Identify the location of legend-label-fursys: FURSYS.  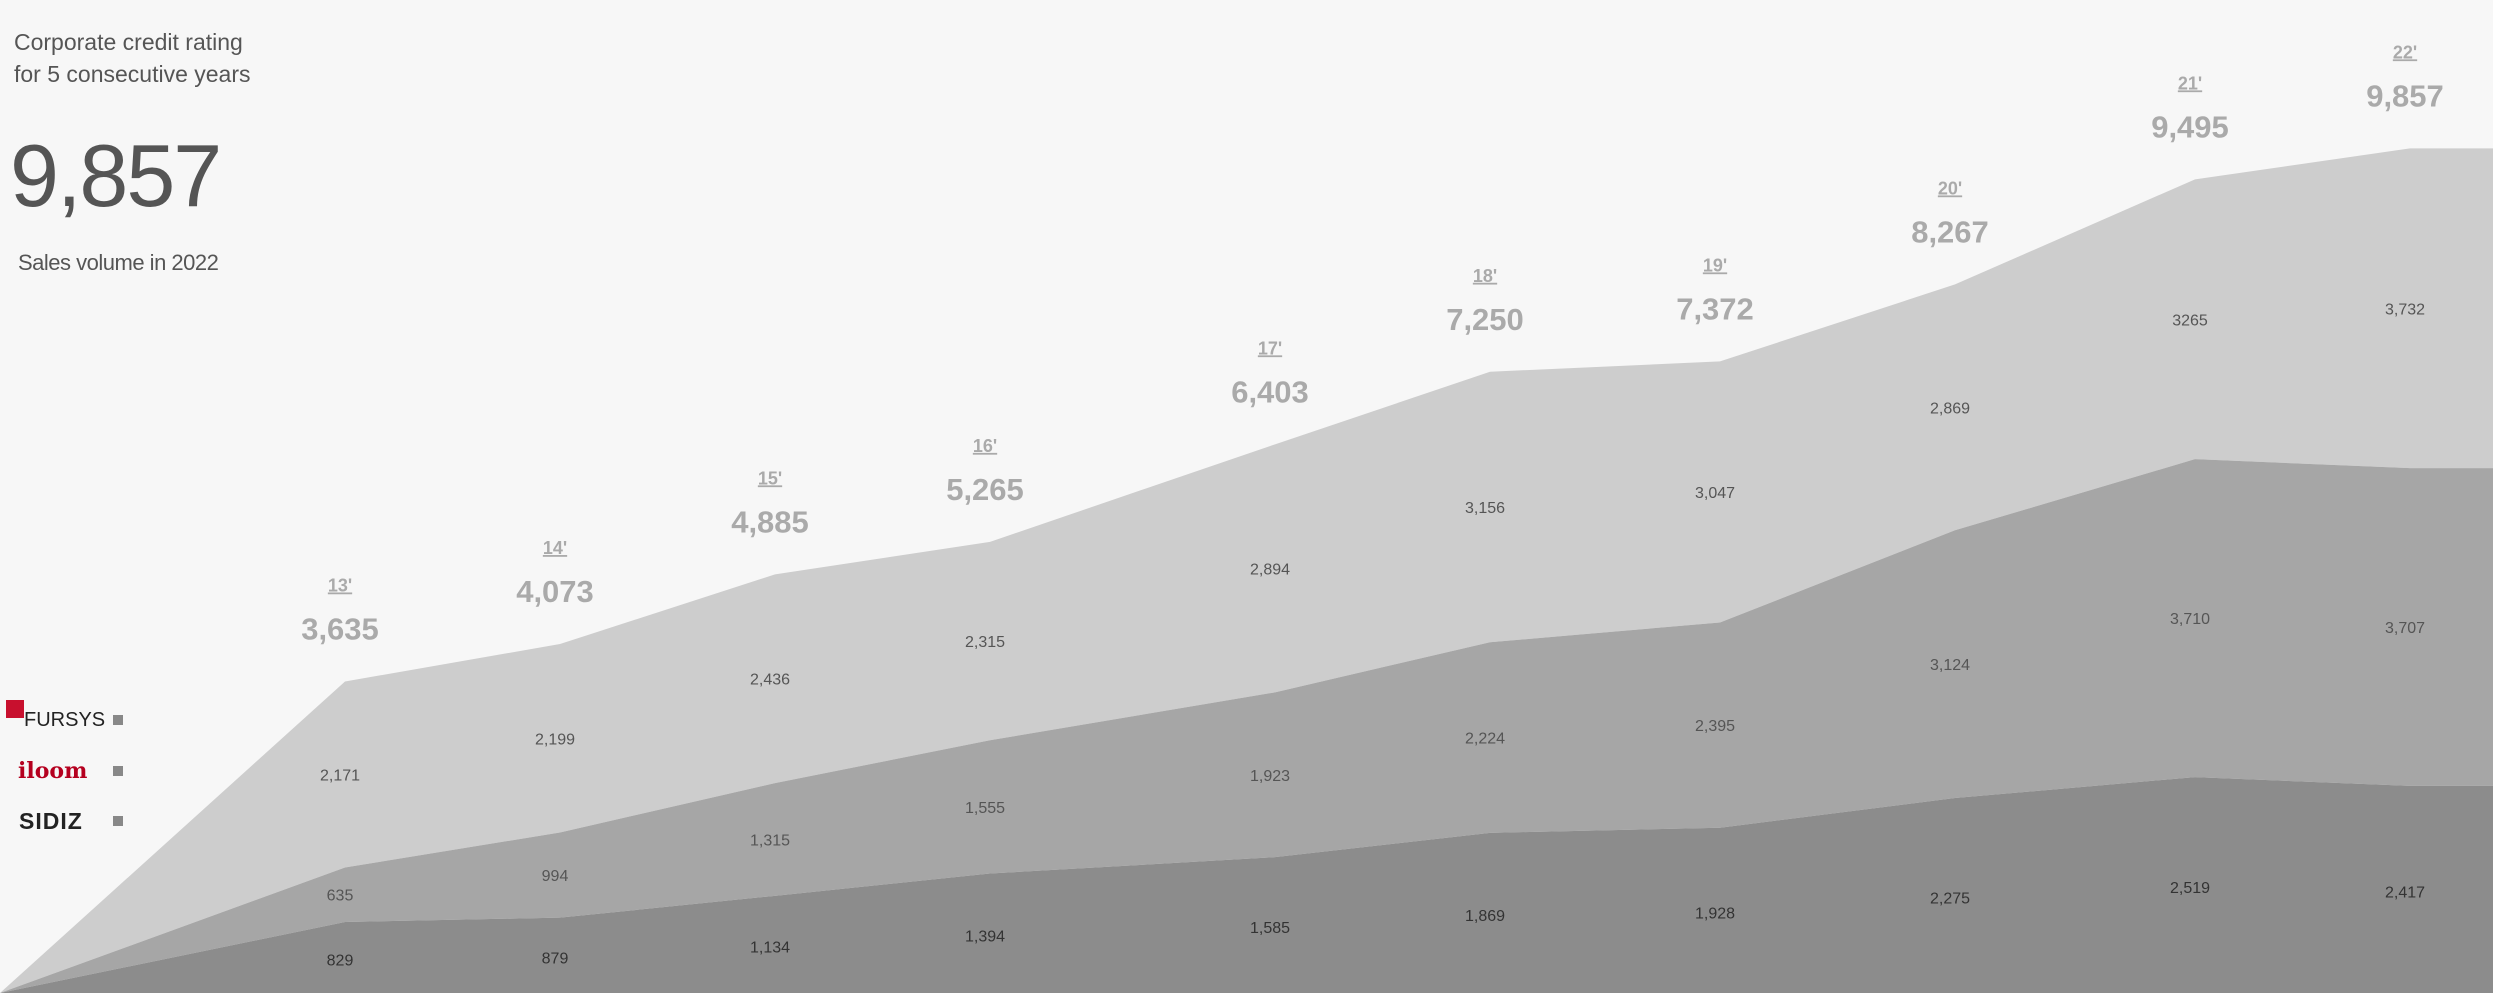
(65, 719).